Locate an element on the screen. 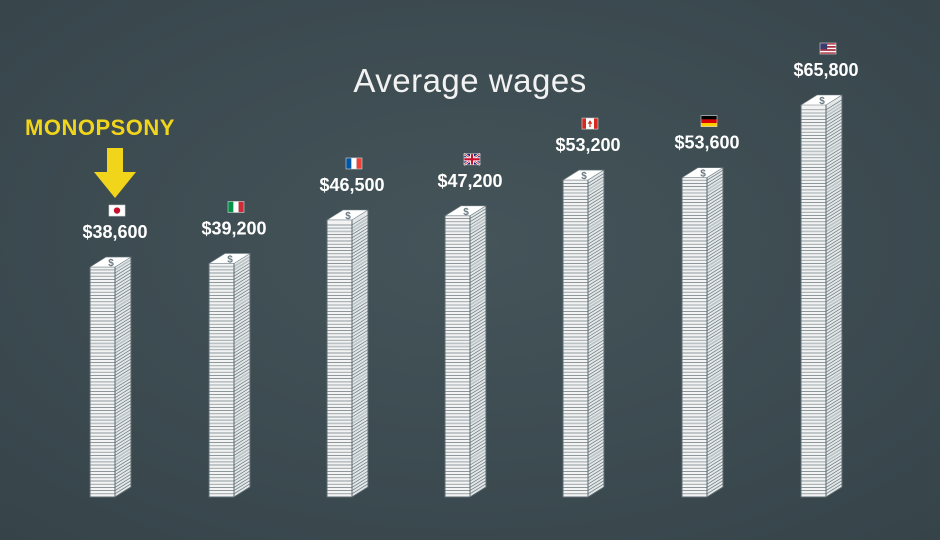 The width and height of the screenshot is (940, 540). bar-united-states: $ is located at coordinates (821, 296).